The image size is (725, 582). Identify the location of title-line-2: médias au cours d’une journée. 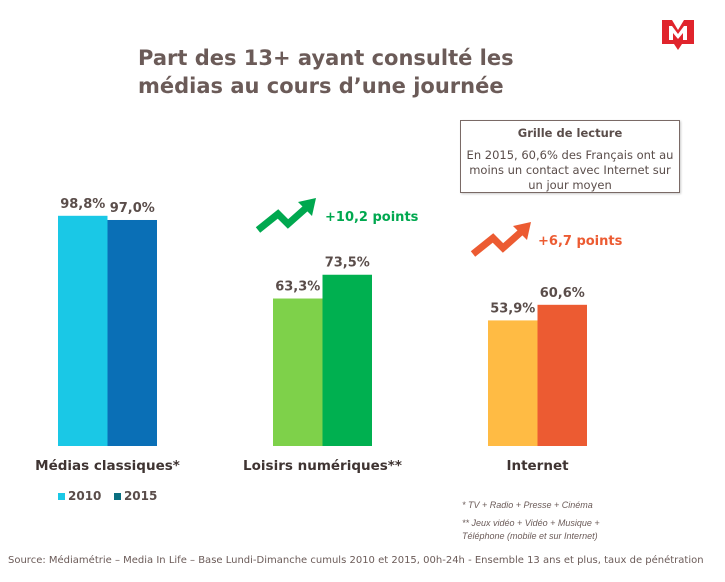
(321, 86).